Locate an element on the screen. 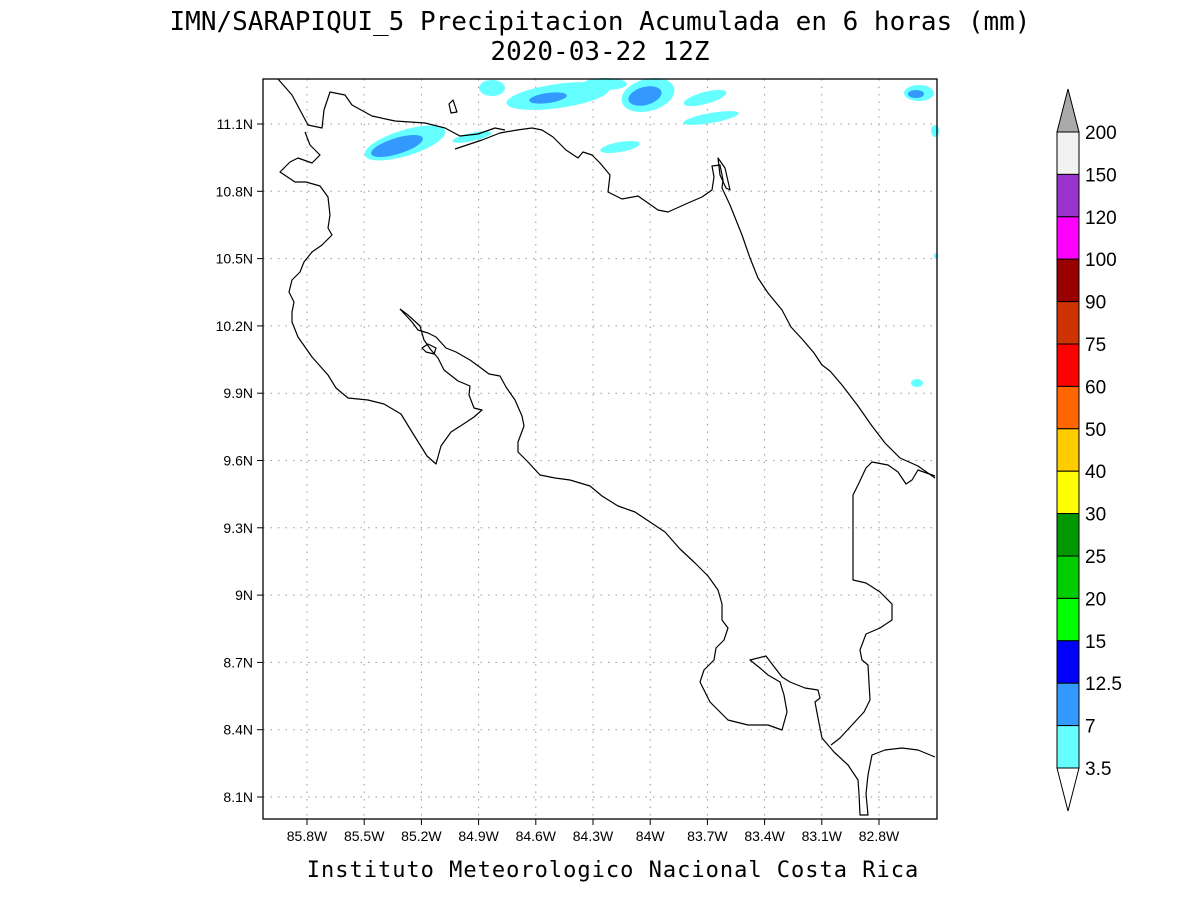 This screenshot has width=1200, height=900. lat-tick-label: 10.5N is located at coordinates (234, 259).